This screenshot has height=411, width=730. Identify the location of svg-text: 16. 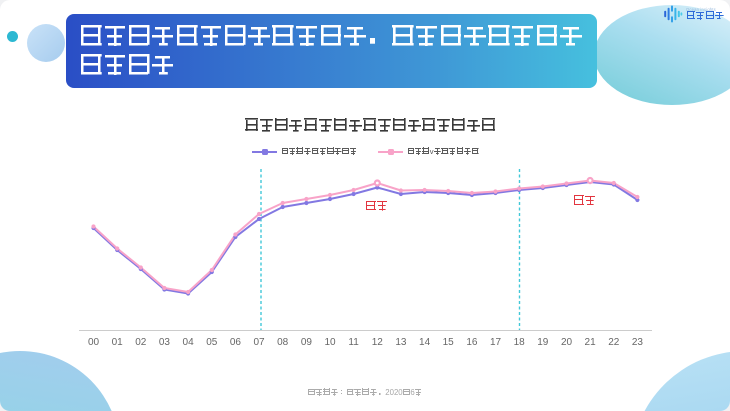
(472, 342).